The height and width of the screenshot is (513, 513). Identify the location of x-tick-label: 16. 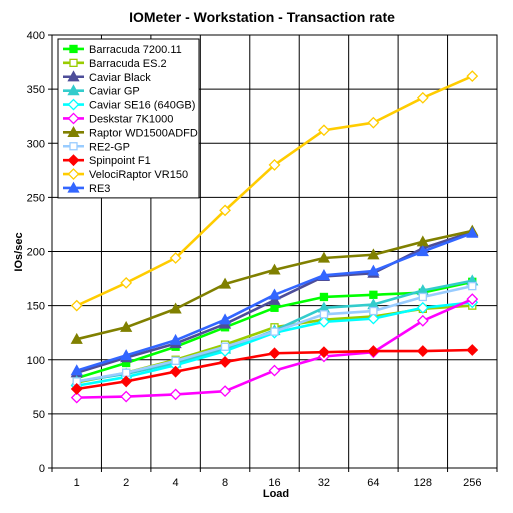
(274, 483).